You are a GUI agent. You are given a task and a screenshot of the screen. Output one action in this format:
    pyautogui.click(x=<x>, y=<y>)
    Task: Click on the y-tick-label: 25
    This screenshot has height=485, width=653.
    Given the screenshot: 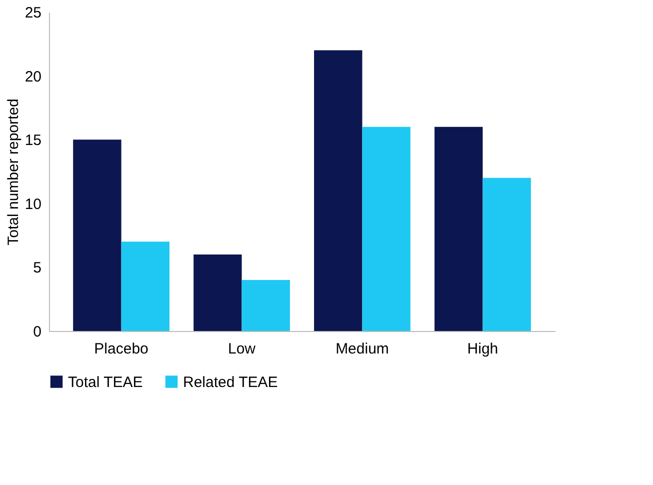 What is the action you would take?
    pyautogui.click(x=33, y=13)
    